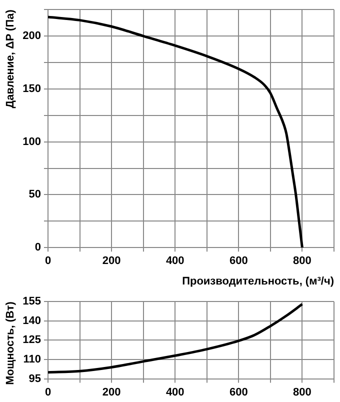 The image size is (340, 402). Describe the element at coordinates (37, 248) in the screenshot. I see `y-tick-label: 0` at that location.